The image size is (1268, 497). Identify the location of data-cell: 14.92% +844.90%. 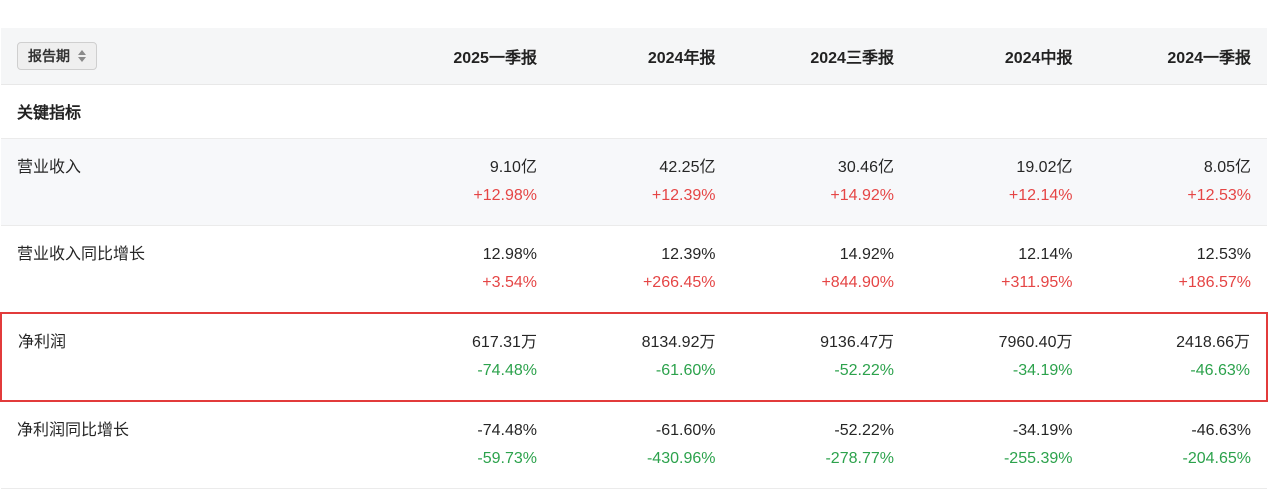
(820, 269).